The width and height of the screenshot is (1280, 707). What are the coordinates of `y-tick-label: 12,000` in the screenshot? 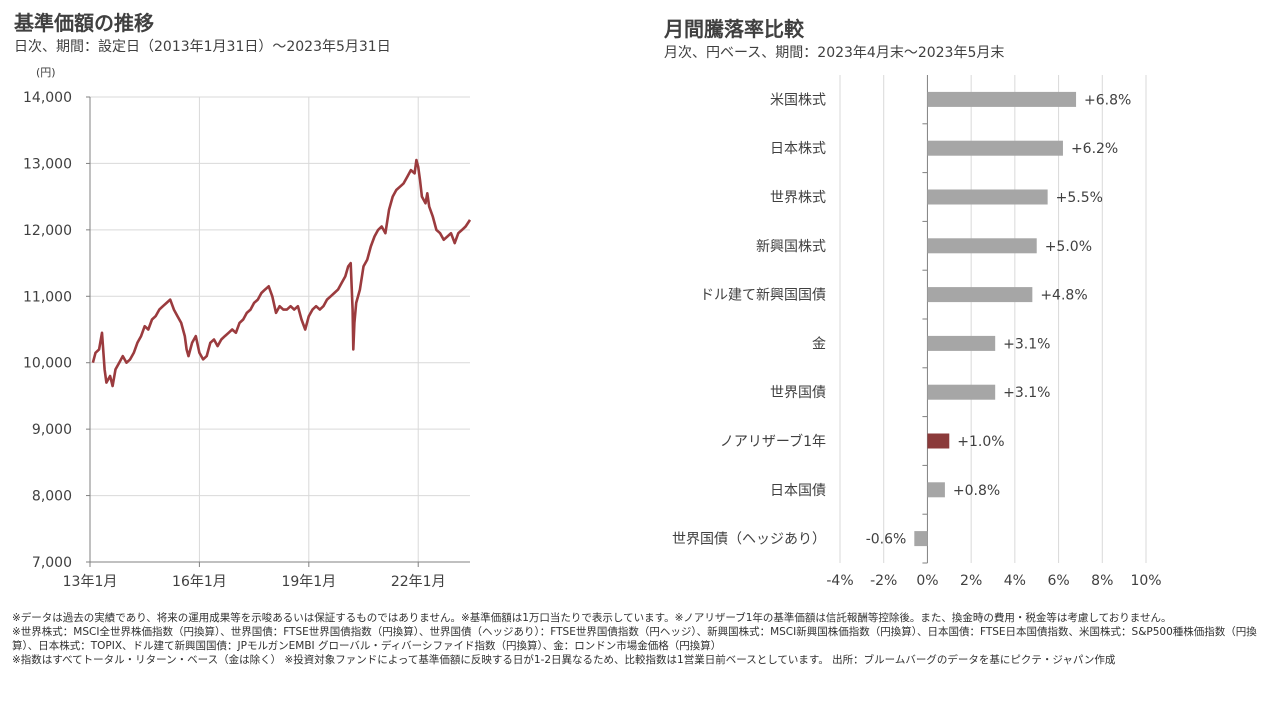 It's located at (47, 231).